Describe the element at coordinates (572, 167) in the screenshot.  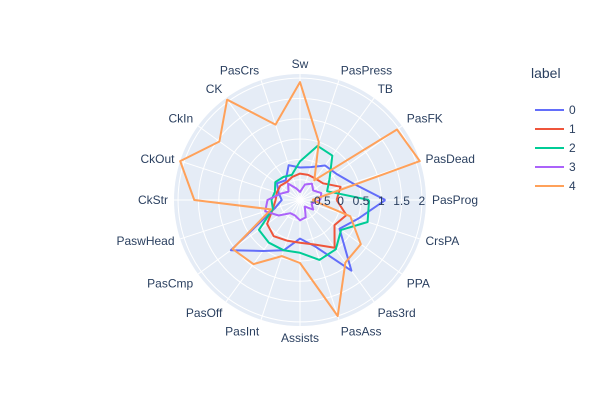
I see `legend-label: 3` at that location.